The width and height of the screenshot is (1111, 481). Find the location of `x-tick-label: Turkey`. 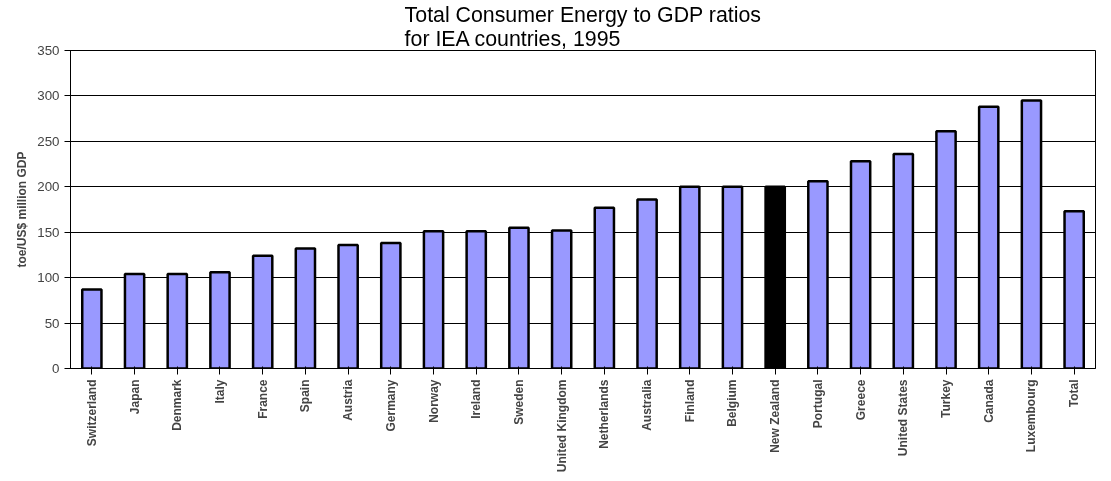

x-tick-label: Turkey is located at coordinates (946, 398).